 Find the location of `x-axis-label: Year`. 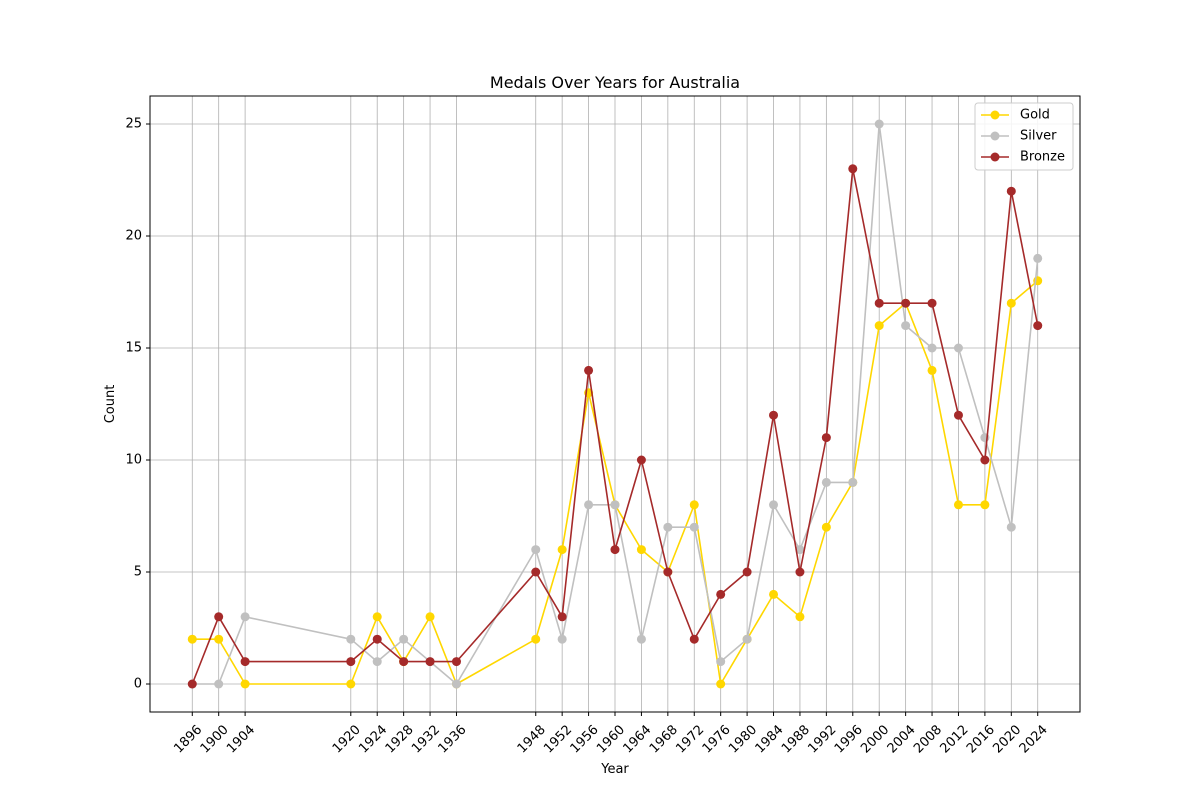

x-axis-label: Year is located at coordinates (614, 769).